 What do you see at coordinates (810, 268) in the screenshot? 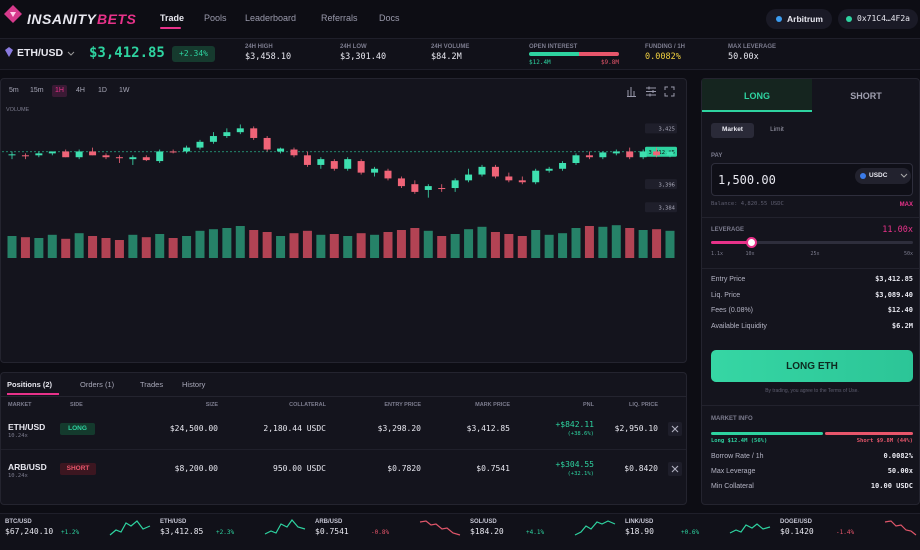
I see `divider` at bounding box center [810, 268].